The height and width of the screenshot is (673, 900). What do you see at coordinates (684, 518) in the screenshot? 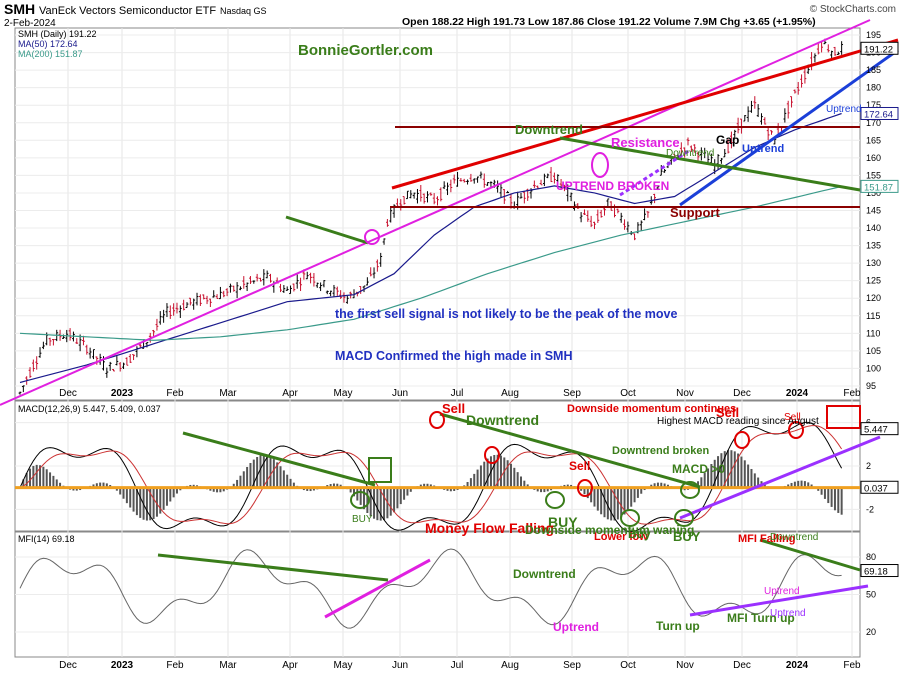
I see `buy-circle` at bounding box center [684, 518].